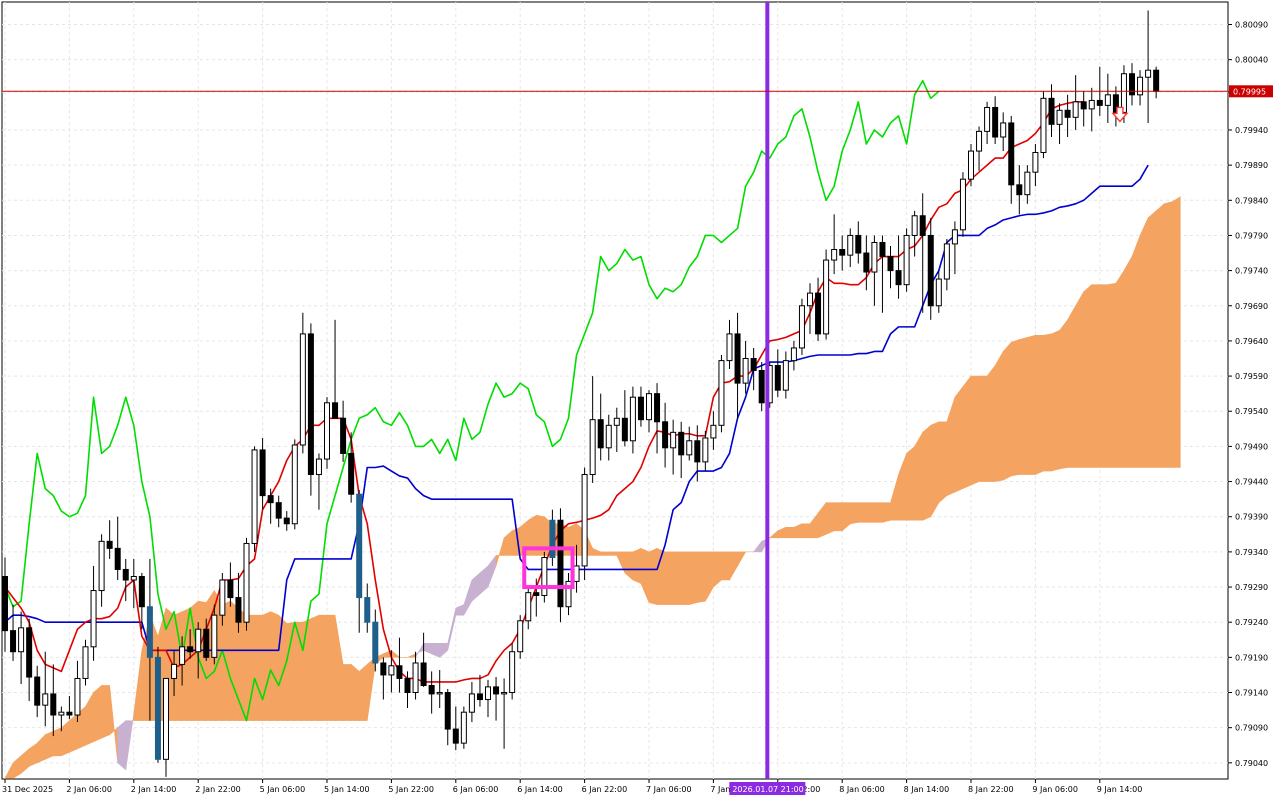 The height and width of the screenshot is (804, 1280). Describe the element at coordinates (540, 789) in the screenshot. I see `x-tick-label: 6 Jan 14:00` at that location.